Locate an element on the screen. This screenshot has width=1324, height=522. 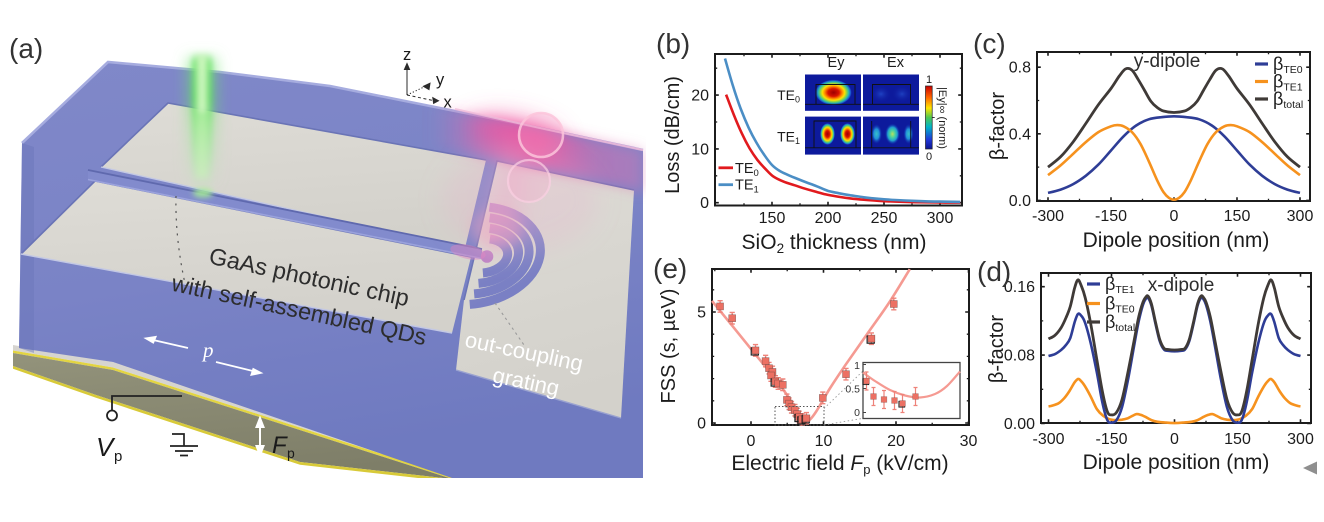
svg-text: F is located at coordinates (280, 445).